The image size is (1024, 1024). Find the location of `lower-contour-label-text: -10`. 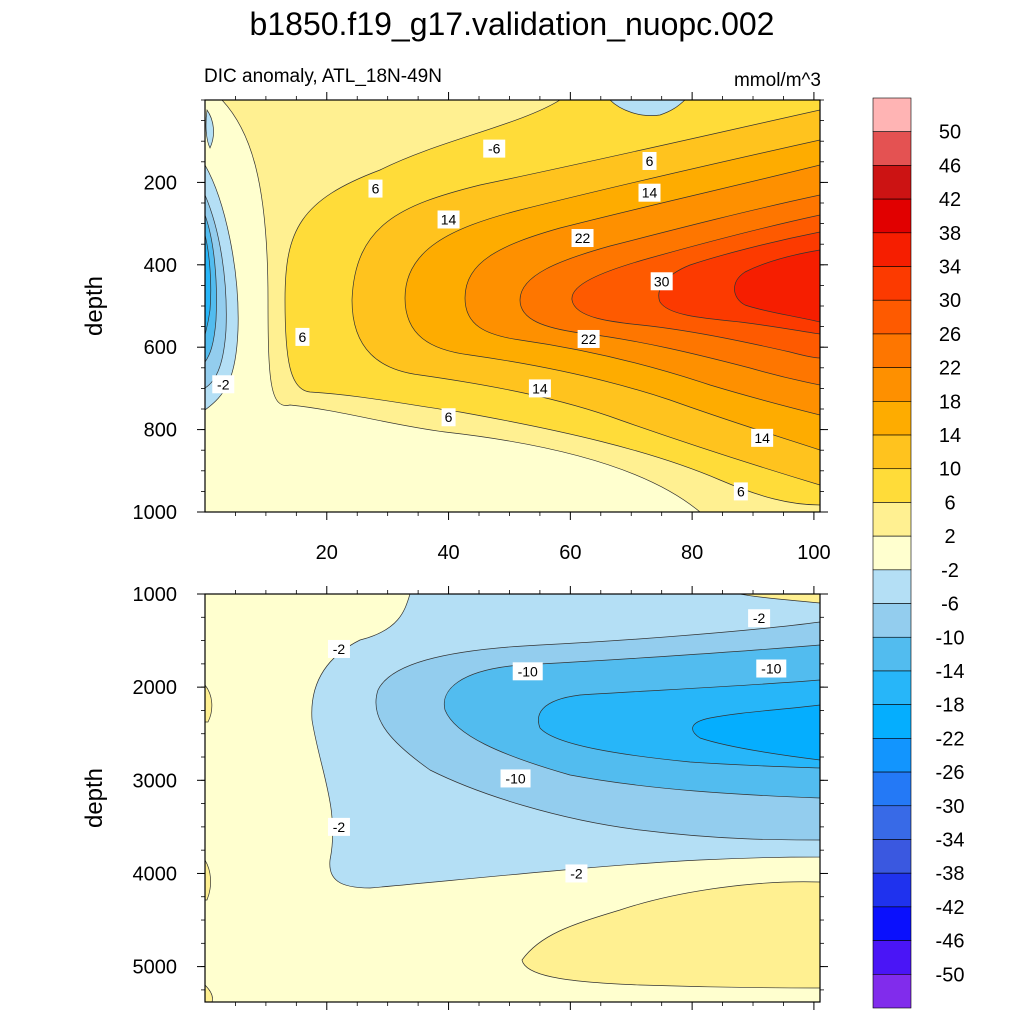

lower-contour-label-text: -10 is located at coordinates (515, 778).